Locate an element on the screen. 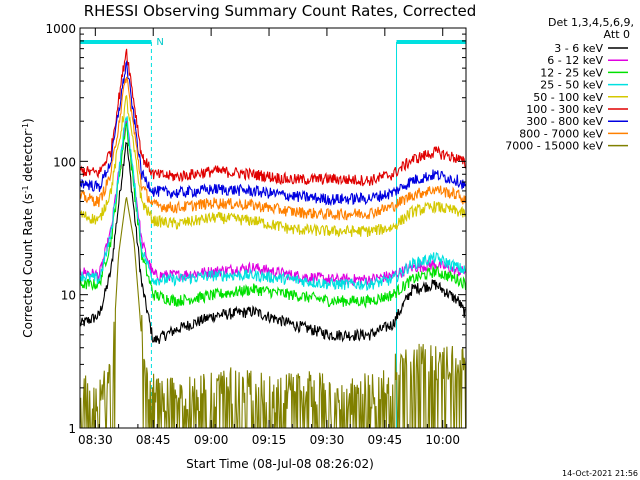 This screenshot has height=480, width=640. x-tick-label-5: 09:45 is located at coordinates (385, 440).